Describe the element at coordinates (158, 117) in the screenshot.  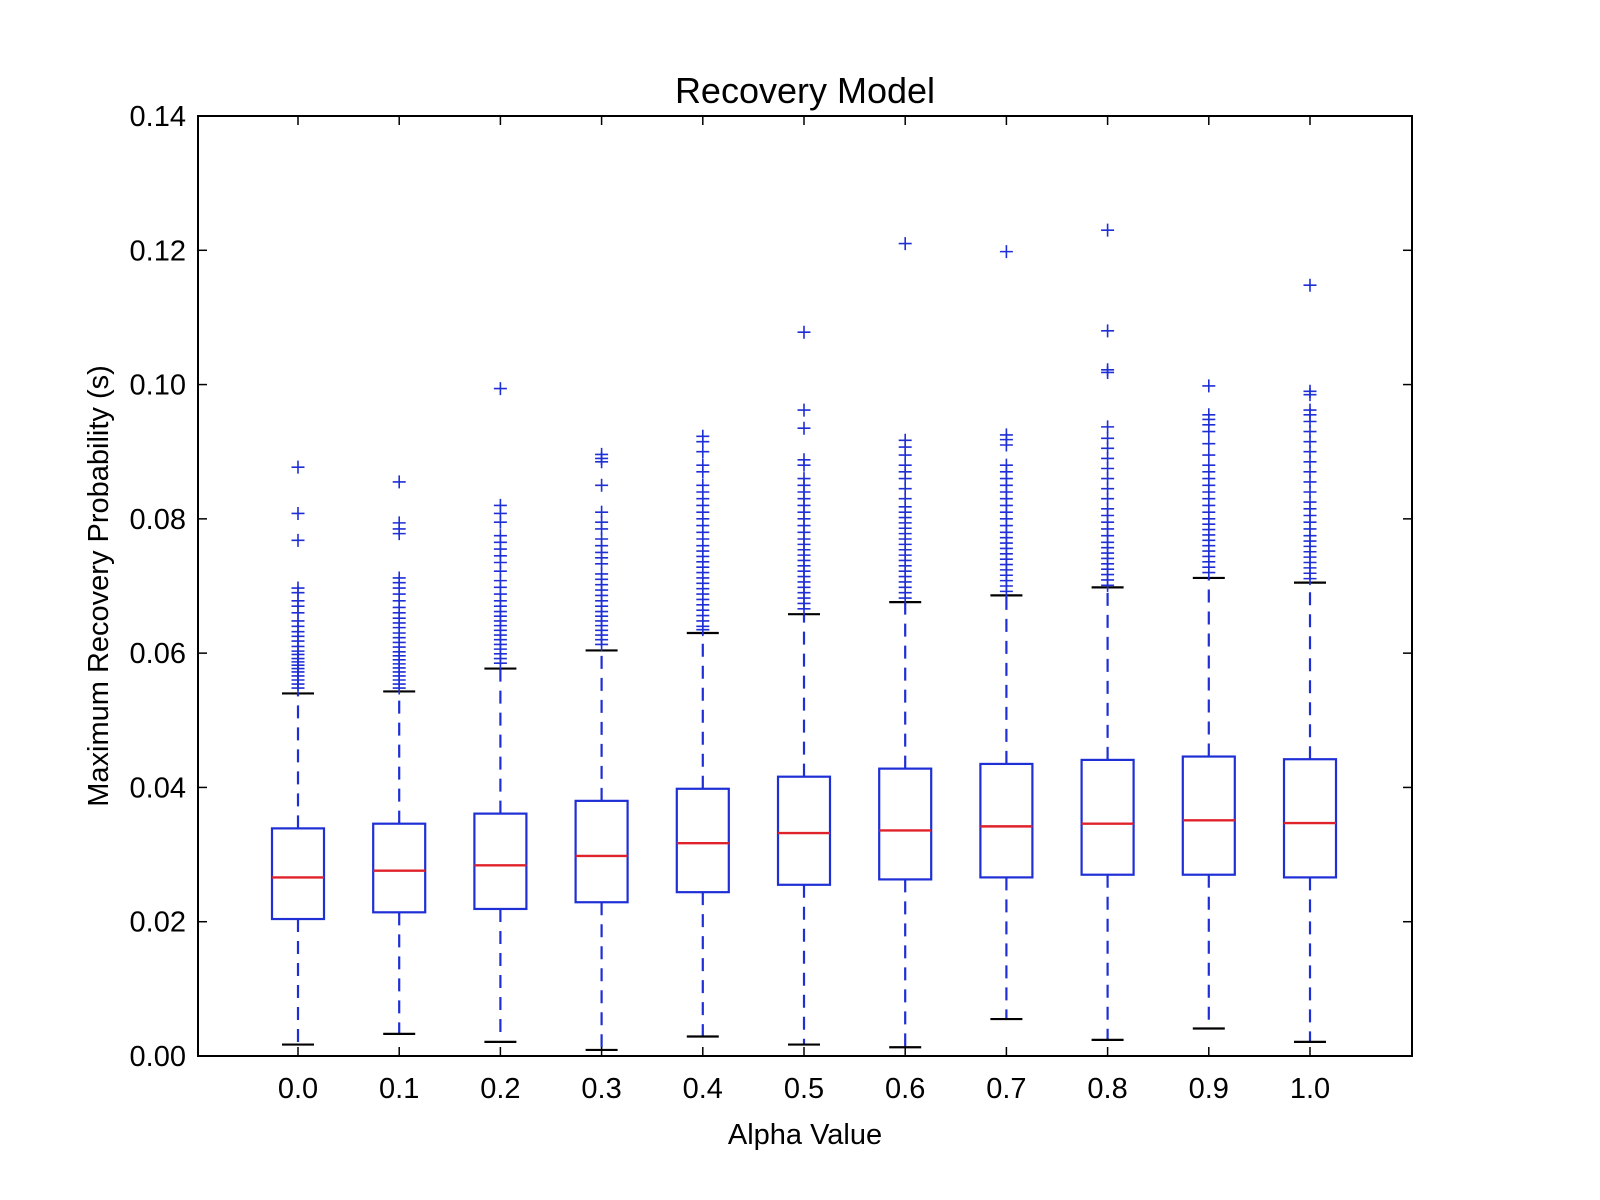
I see `y-tick-label: 0.14` at that location.